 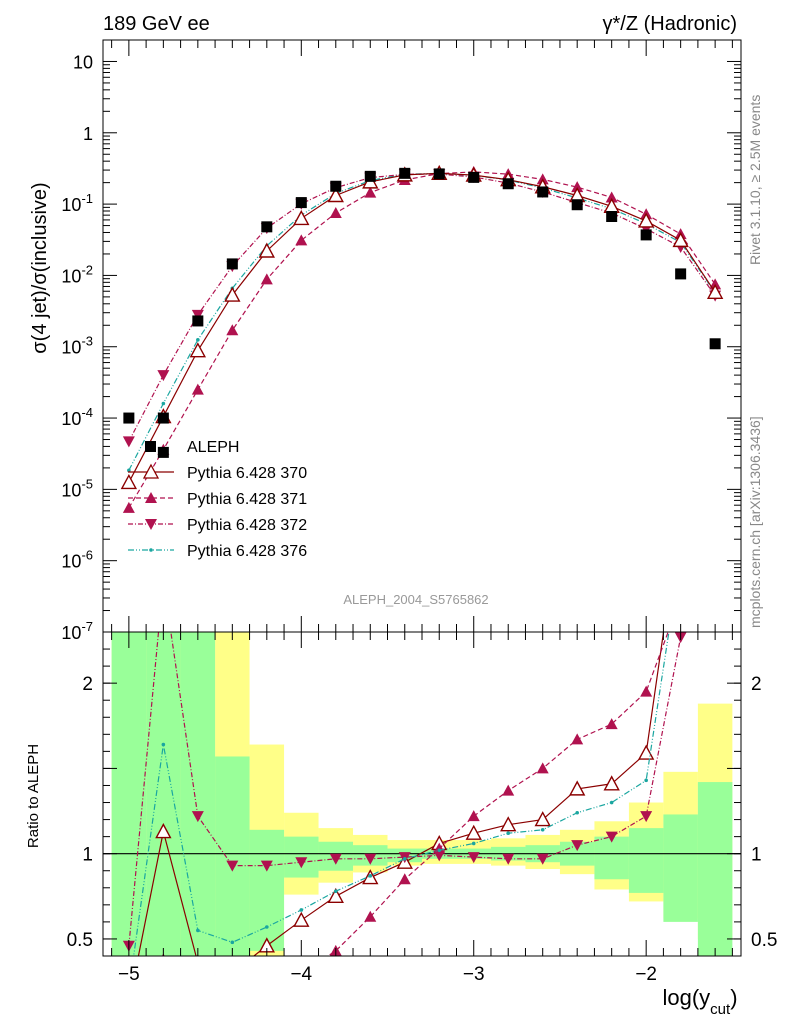 What do you see at coordinates (77, 488) in the screenshot?
I see `main-y-tick-label: 10⁻⁵` at bounding box center [77, 488].